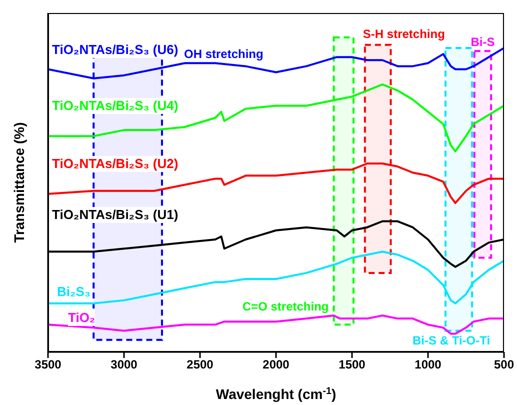 The width and height of the screenshot is (517, 405). I want to click on series-label: TiO₂, so click(82, 318).